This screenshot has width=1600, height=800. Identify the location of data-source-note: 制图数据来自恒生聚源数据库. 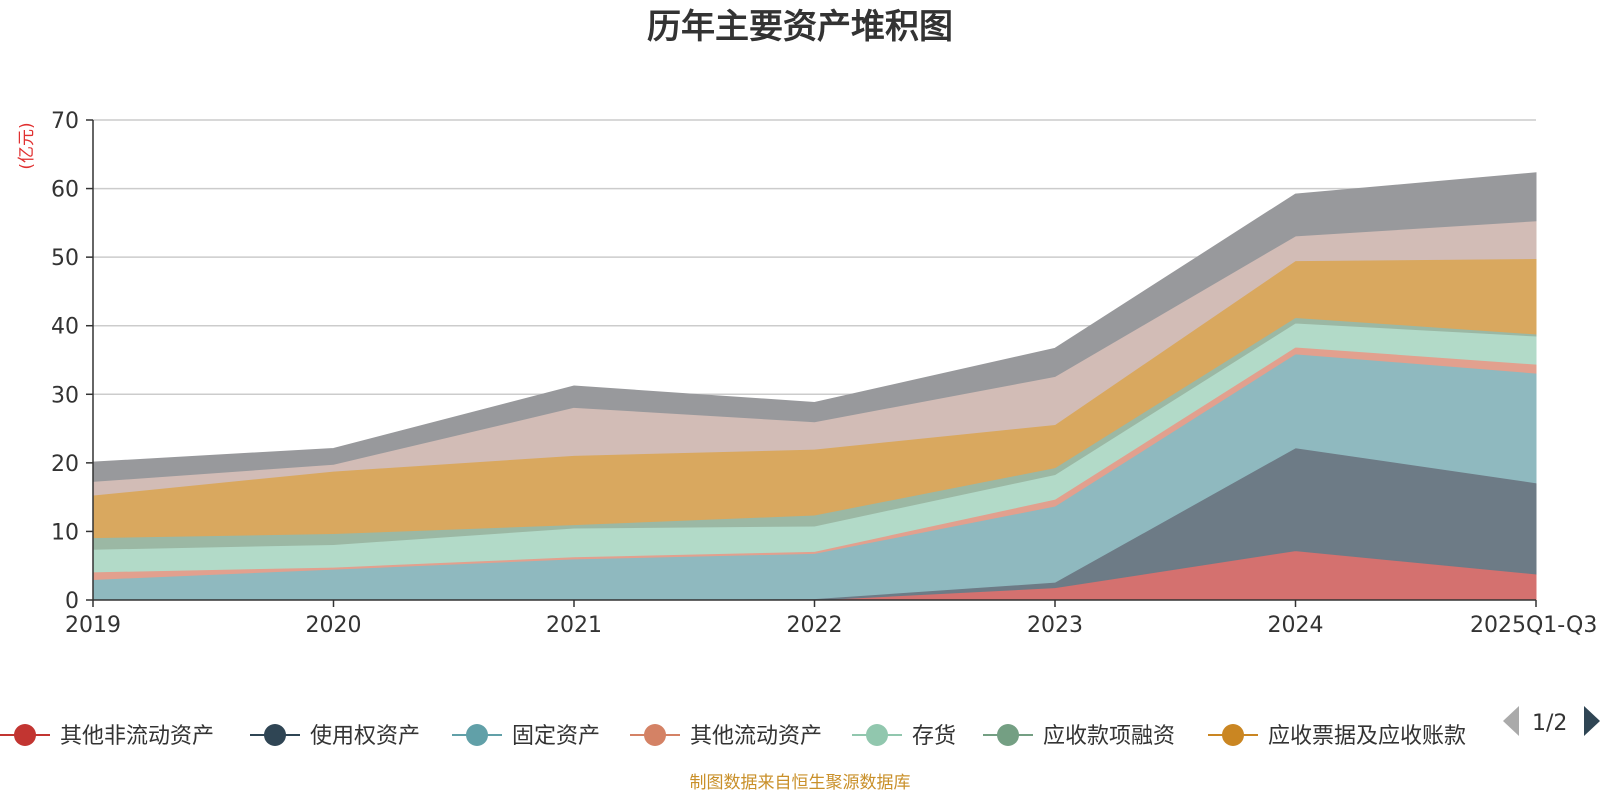
(800, 783).